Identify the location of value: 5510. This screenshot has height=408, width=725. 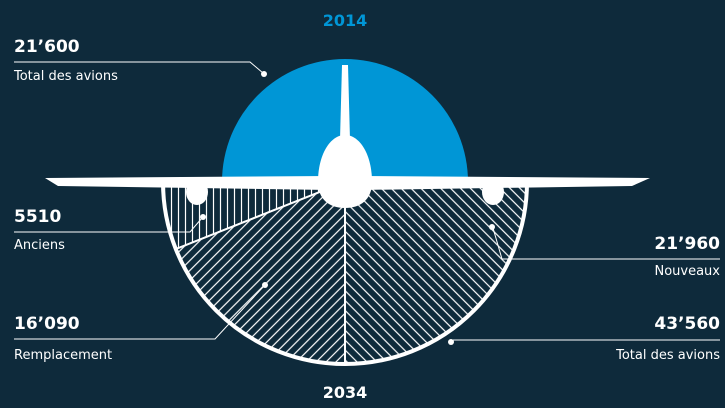
(37, 217).